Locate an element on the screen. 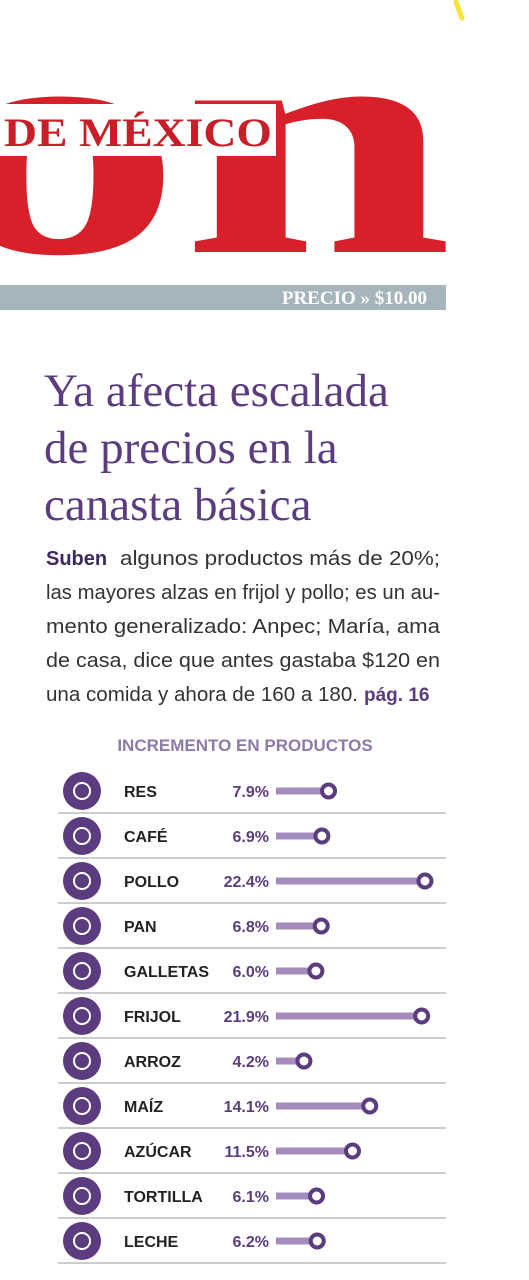  value-label: 6.2% is located at coordinates (251, 1242).